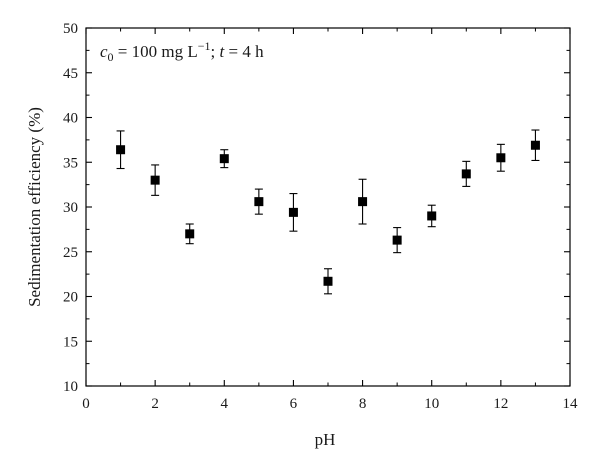  What do you see at coordinates (155, 404) in the screenshot?
I see `x-tick-label: 2` at bounding box center [155, 404].